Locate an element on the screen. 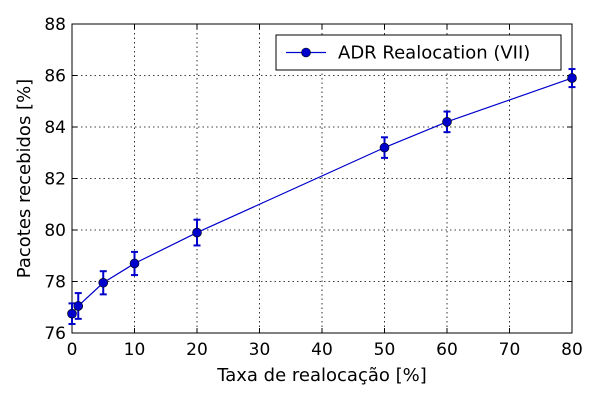 The image size is (600, 400). x-tick-label: 60 is located at coordinates (447, 350).